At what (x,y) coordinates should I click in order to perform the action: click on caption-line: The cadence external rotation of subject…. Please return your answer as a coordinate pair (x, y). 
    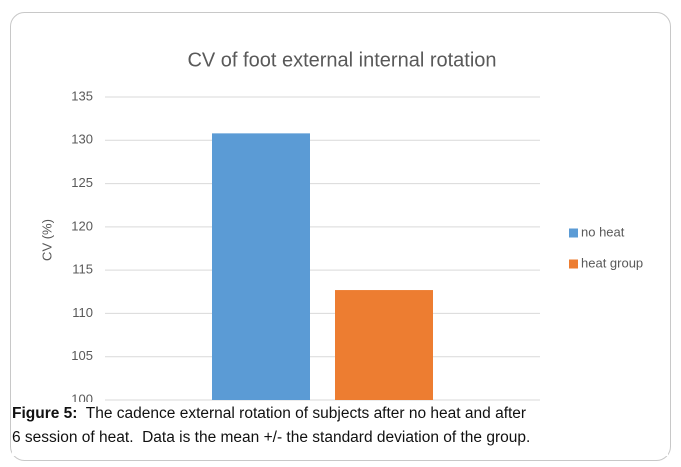
    Looking at the image, I should click on (302, 413).